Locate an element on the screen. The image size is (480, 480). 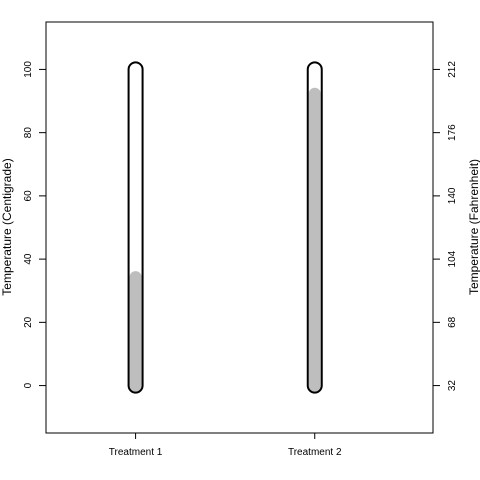
left-tick-label: 0 is located at coordinates (28, 385).